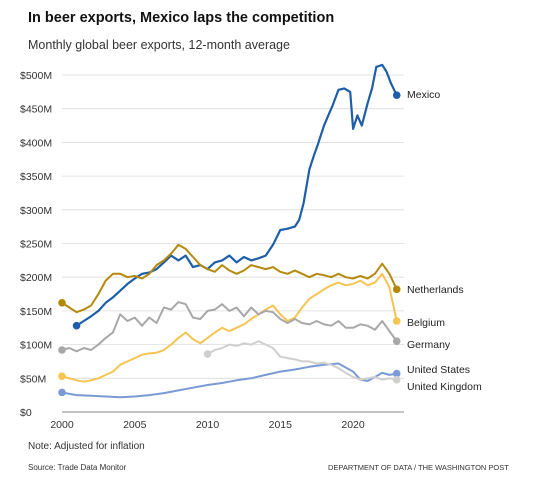 This screenshot has width=550, height=492. Describe the element at coordinates (36, 211) in the screenshot. I see `y-tick-label: $300M` at that location.